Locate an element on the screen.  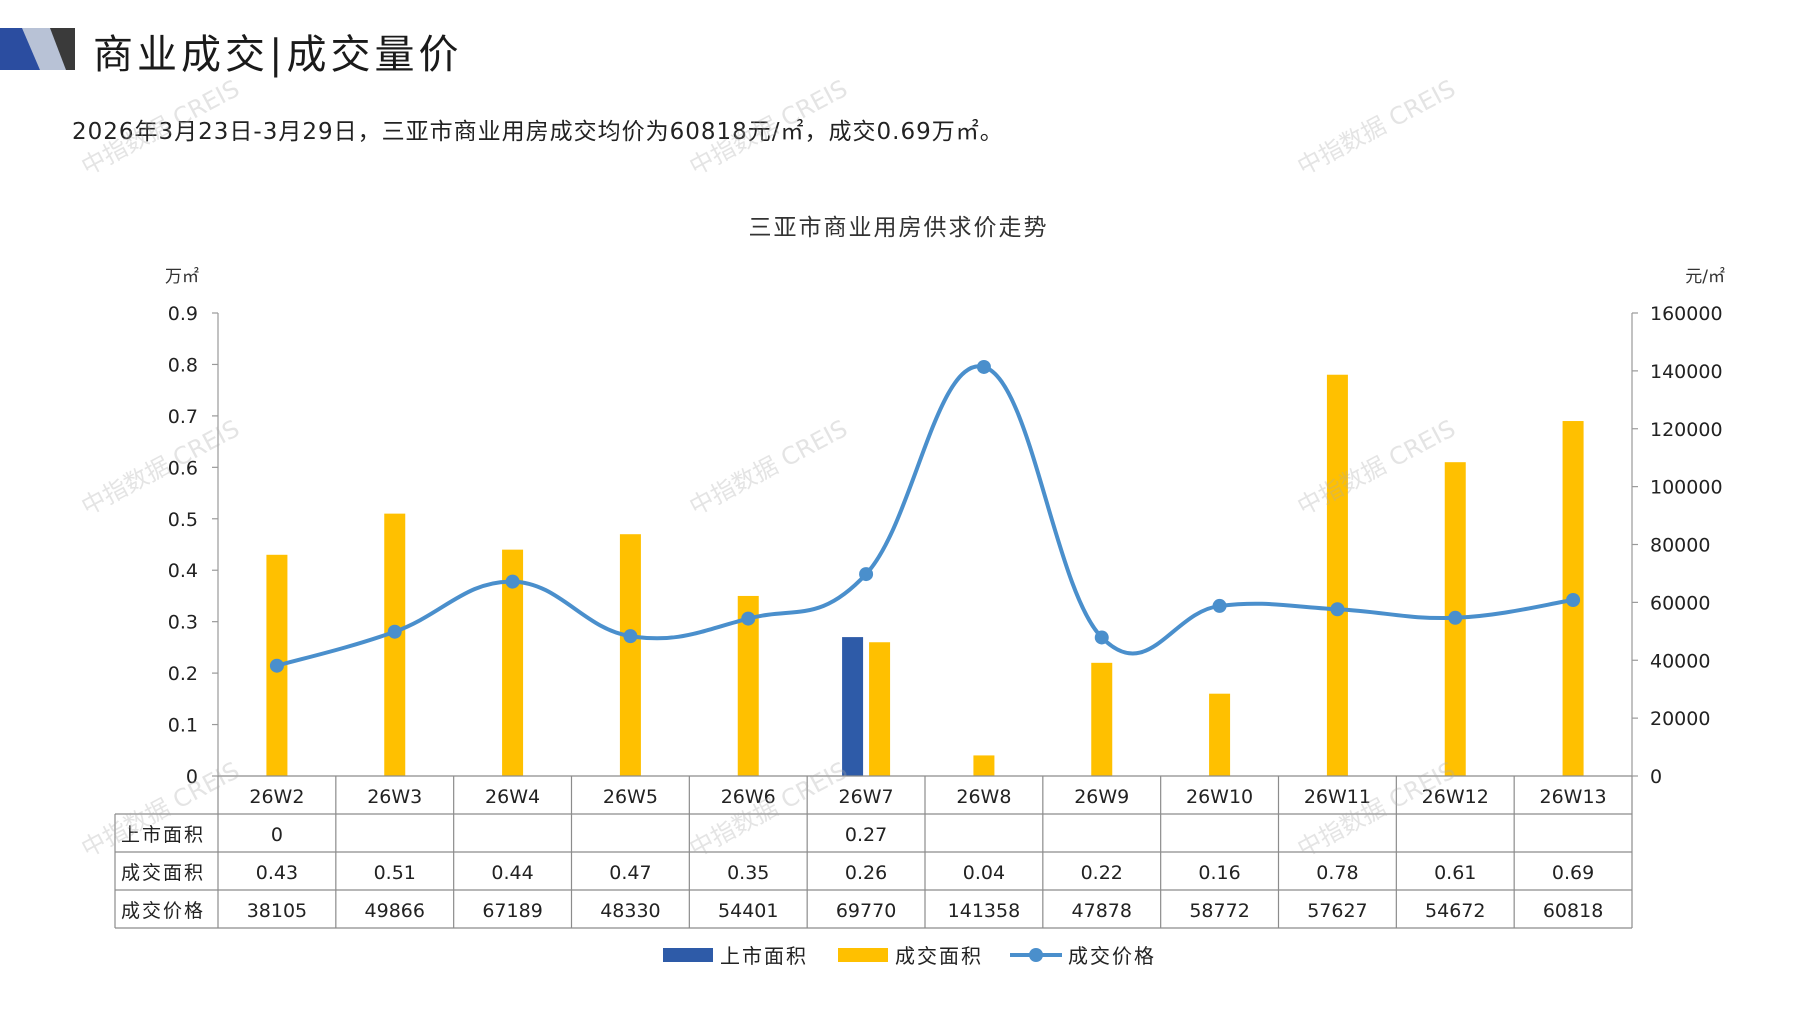
data-label: 0.04 is located at coordinates (984, 873).